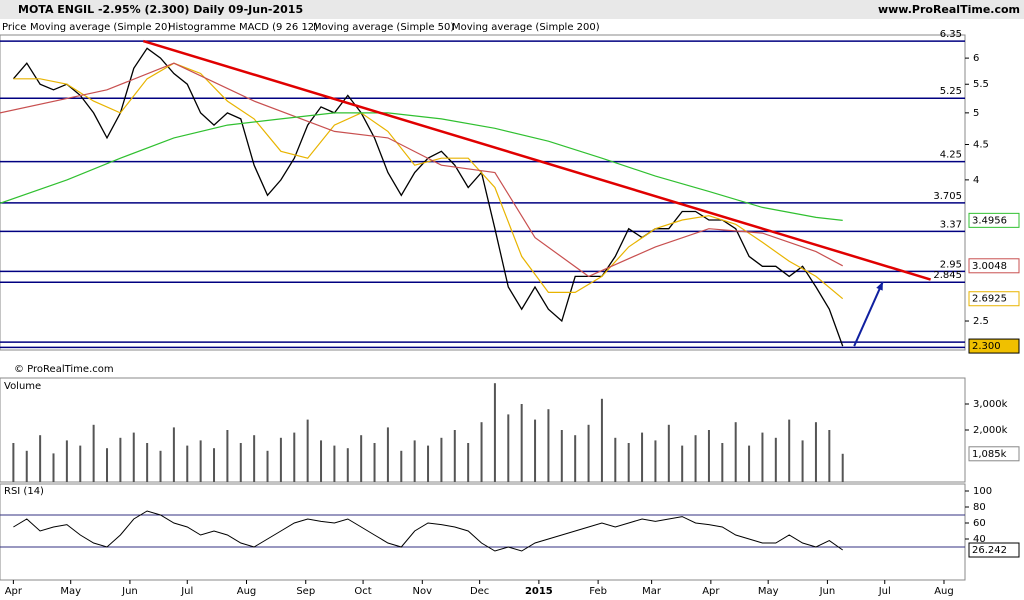 Image resolution: width=1024 pixels, height=600 pixels. I want to click on x-tick-label: Mar, so click(652, 591).